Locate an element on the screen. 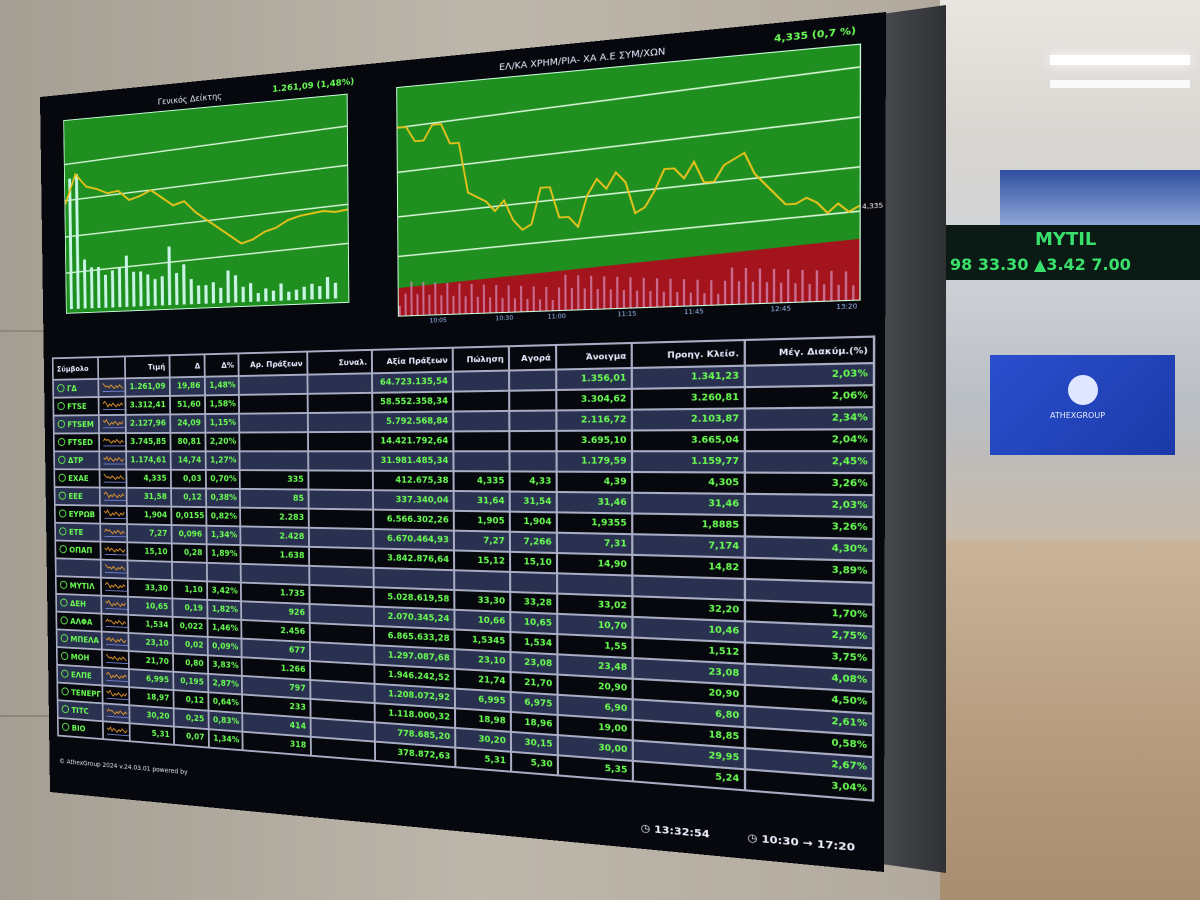 The width and height of the screenshot is (1200, 900). column-header: Δ% is located at coordinates (221, 365).